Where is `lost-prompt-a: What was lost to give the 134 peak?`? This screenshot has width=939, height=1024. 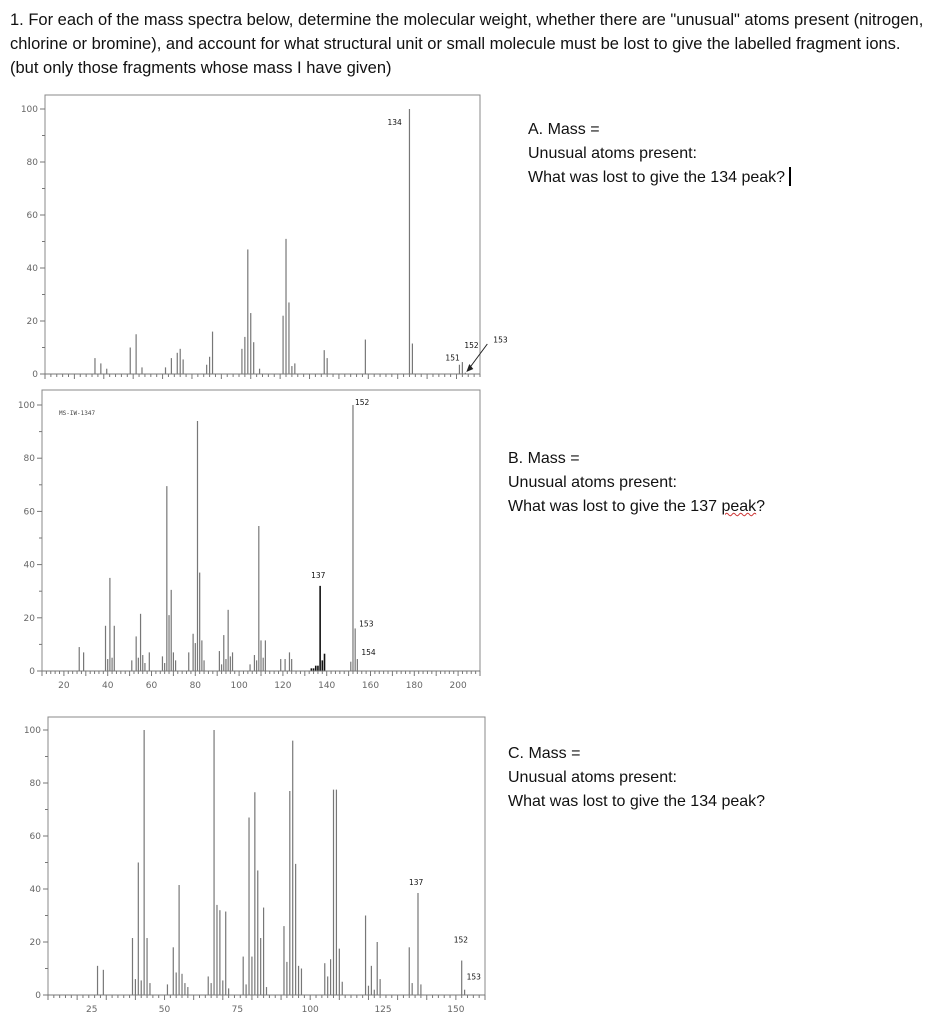 lost-prompt-a: What was lost to give the 134 peak? is located at coordinates (659, 178).